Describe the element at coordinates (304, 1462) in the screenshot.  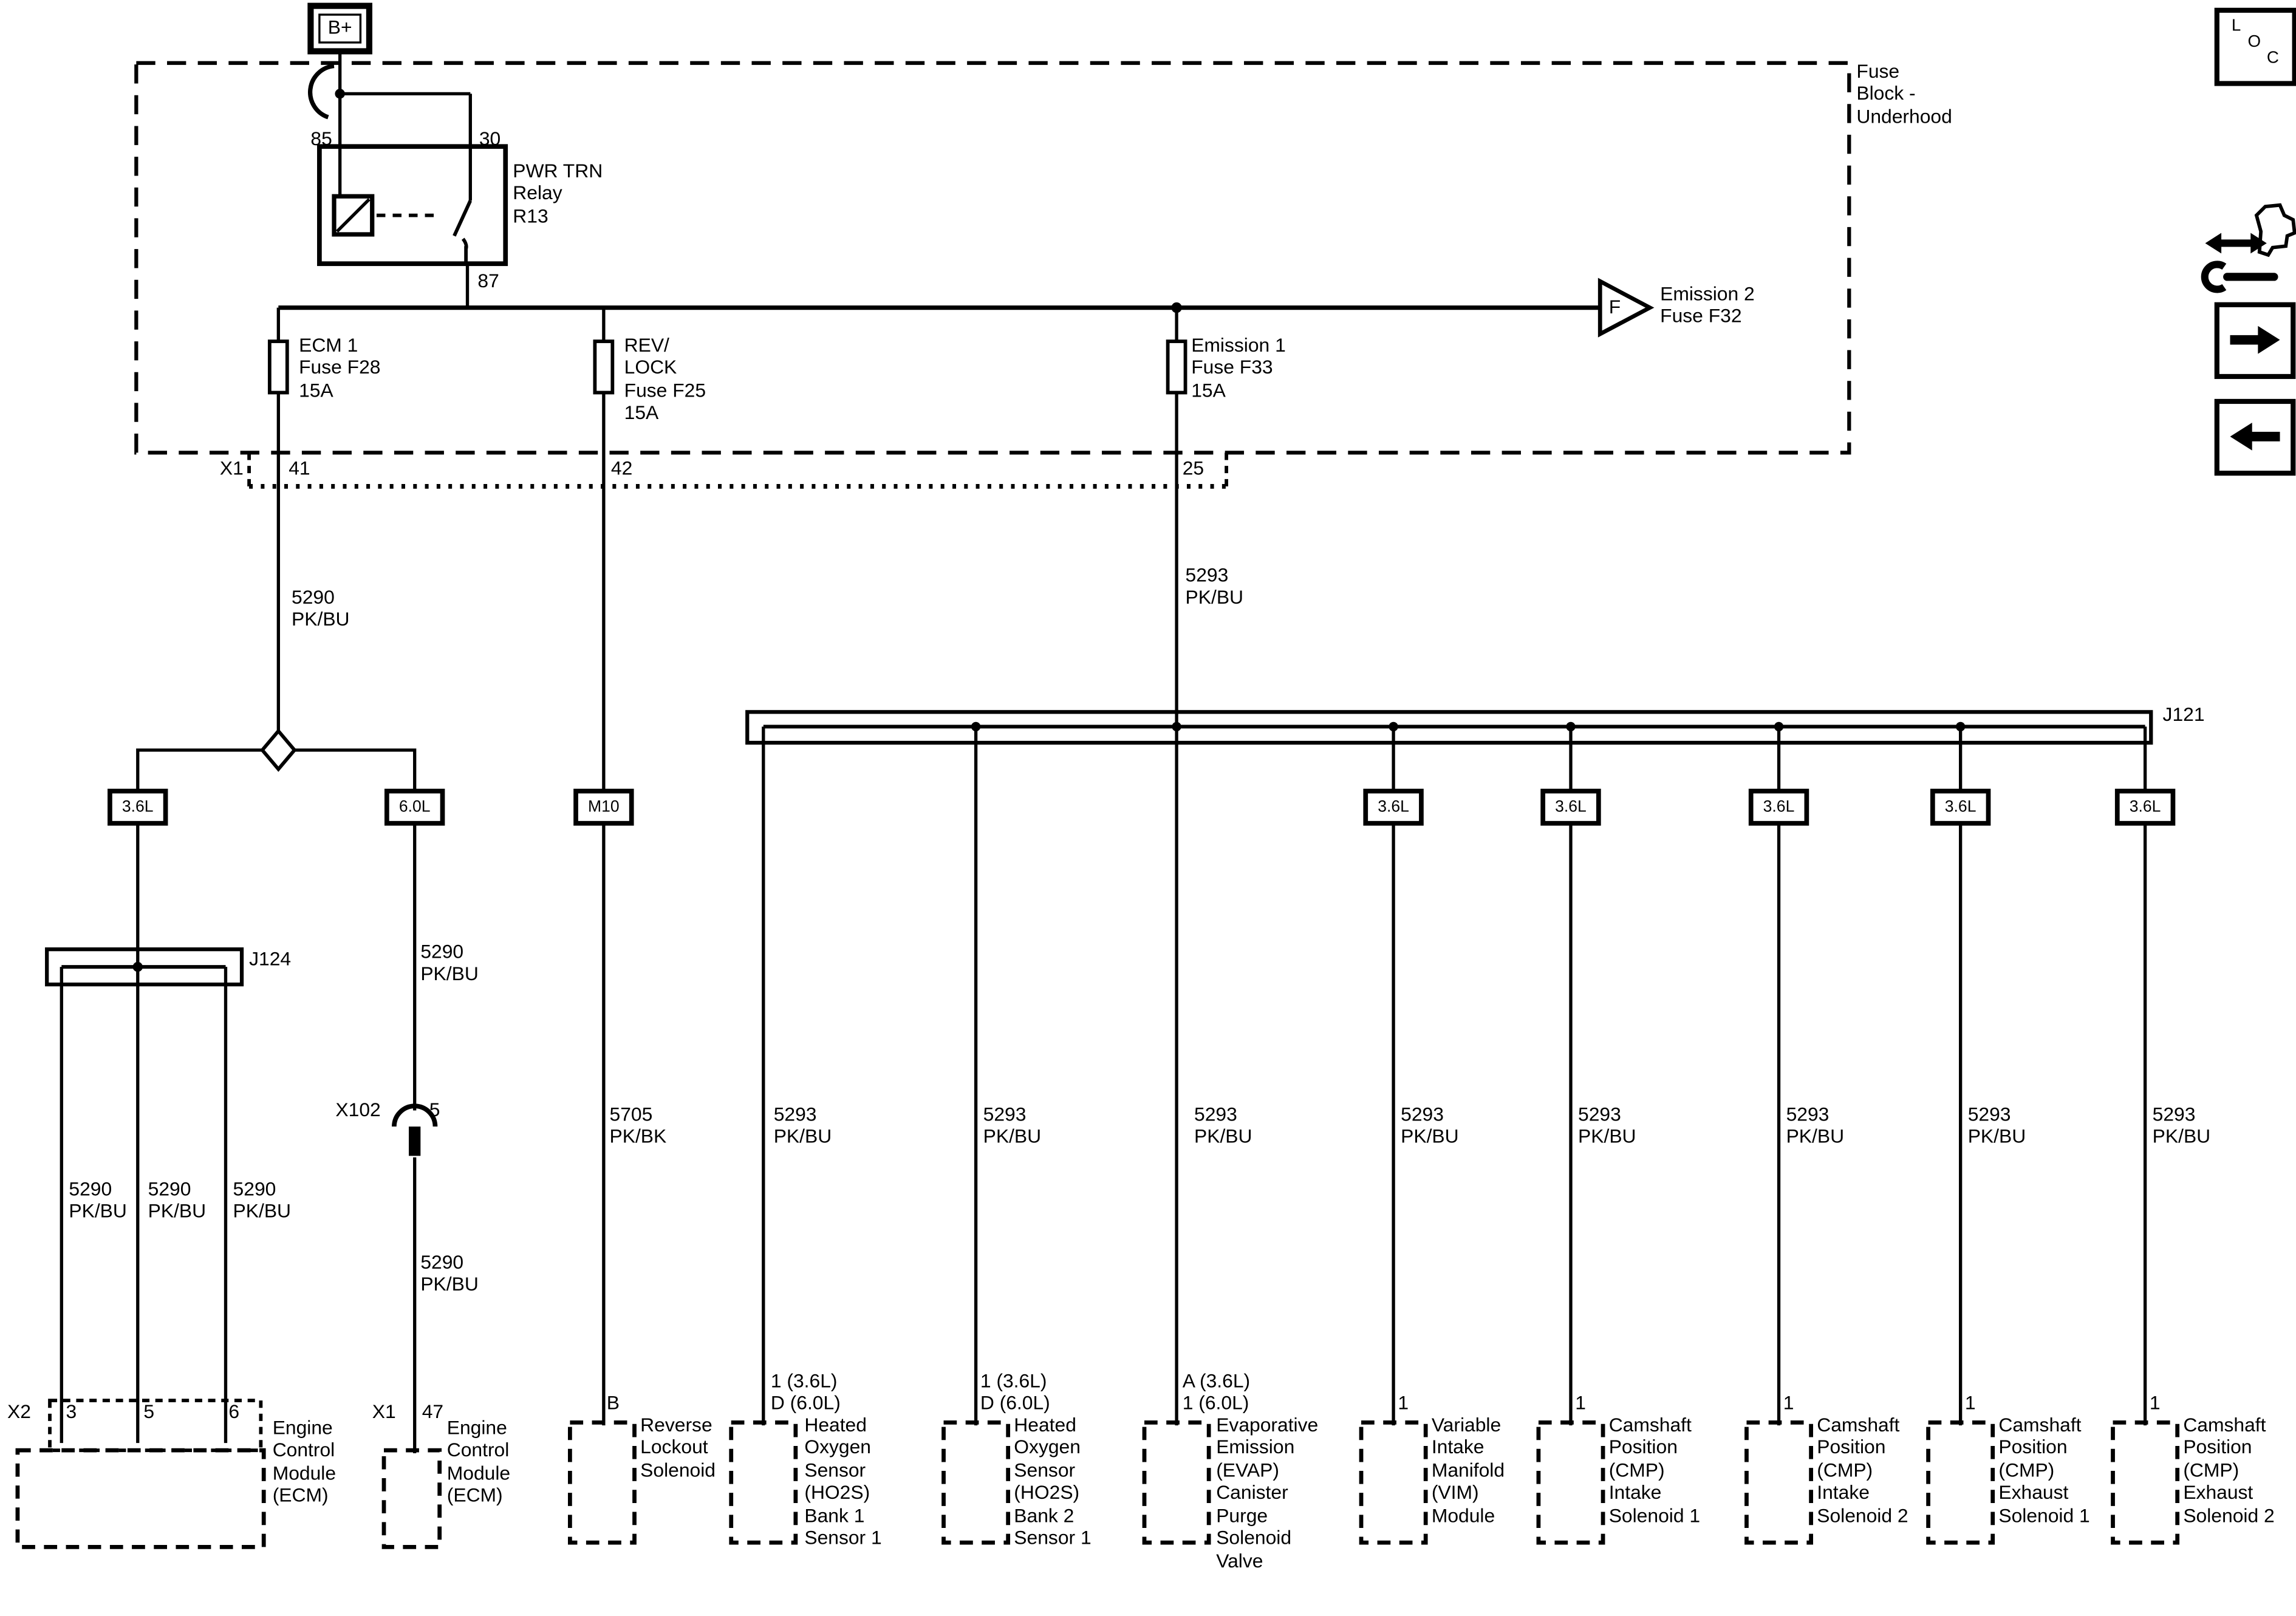
I see `ecm-x2-name: Engine Control Module (ECM)` at that location.